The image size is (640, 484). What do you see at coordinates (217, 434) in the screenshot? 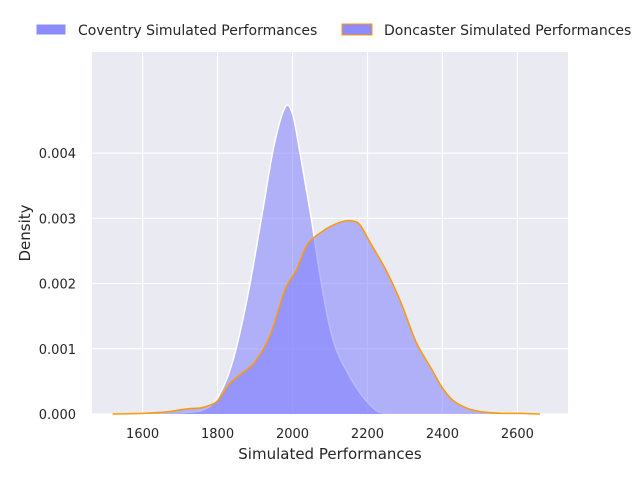
I see `x-tick-label: 1800` at bounding box center [217, 434].